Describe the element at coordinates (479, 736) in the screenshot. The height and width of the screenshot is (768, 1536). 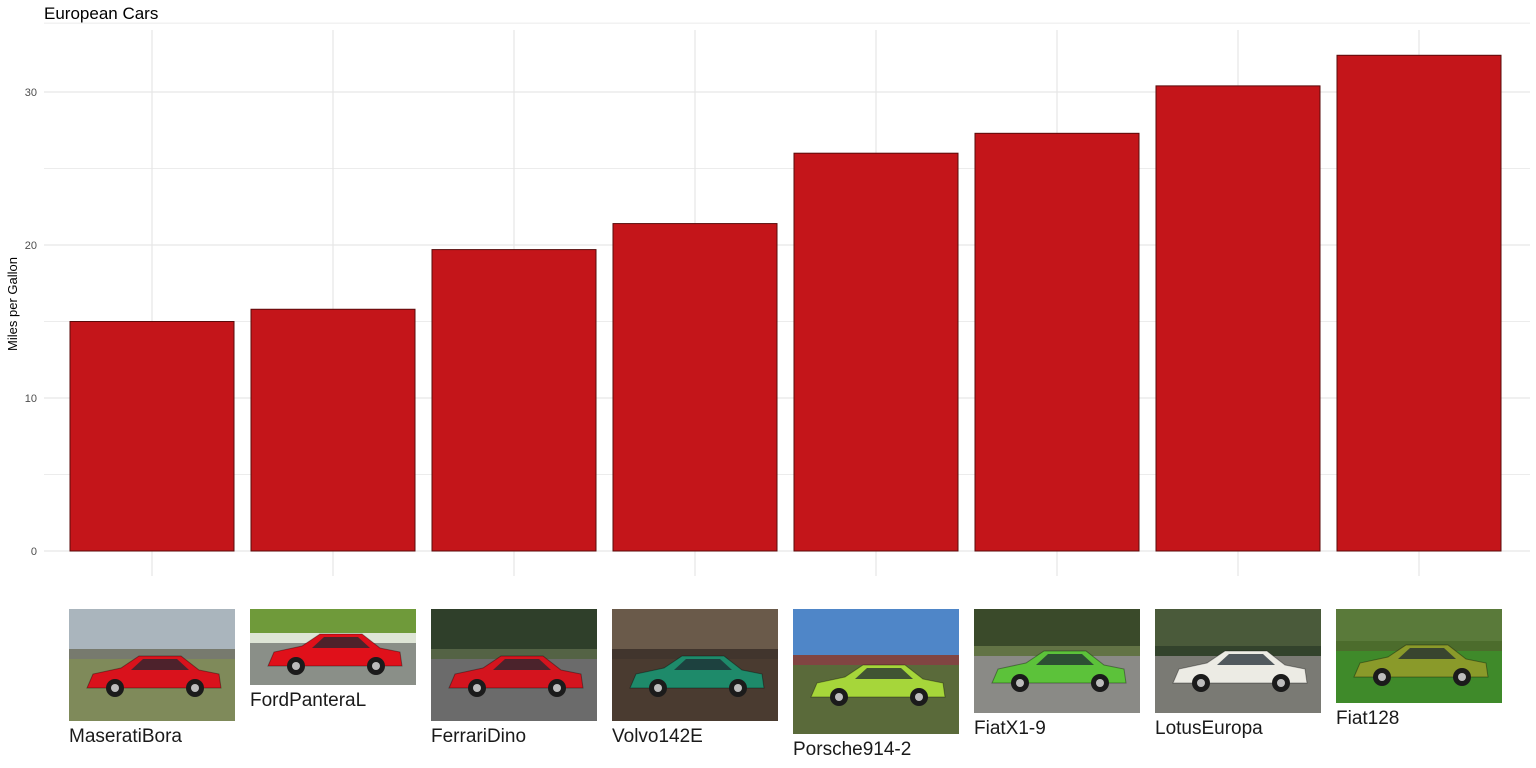
I see `x-tick-label: FerrariDino` at that location.